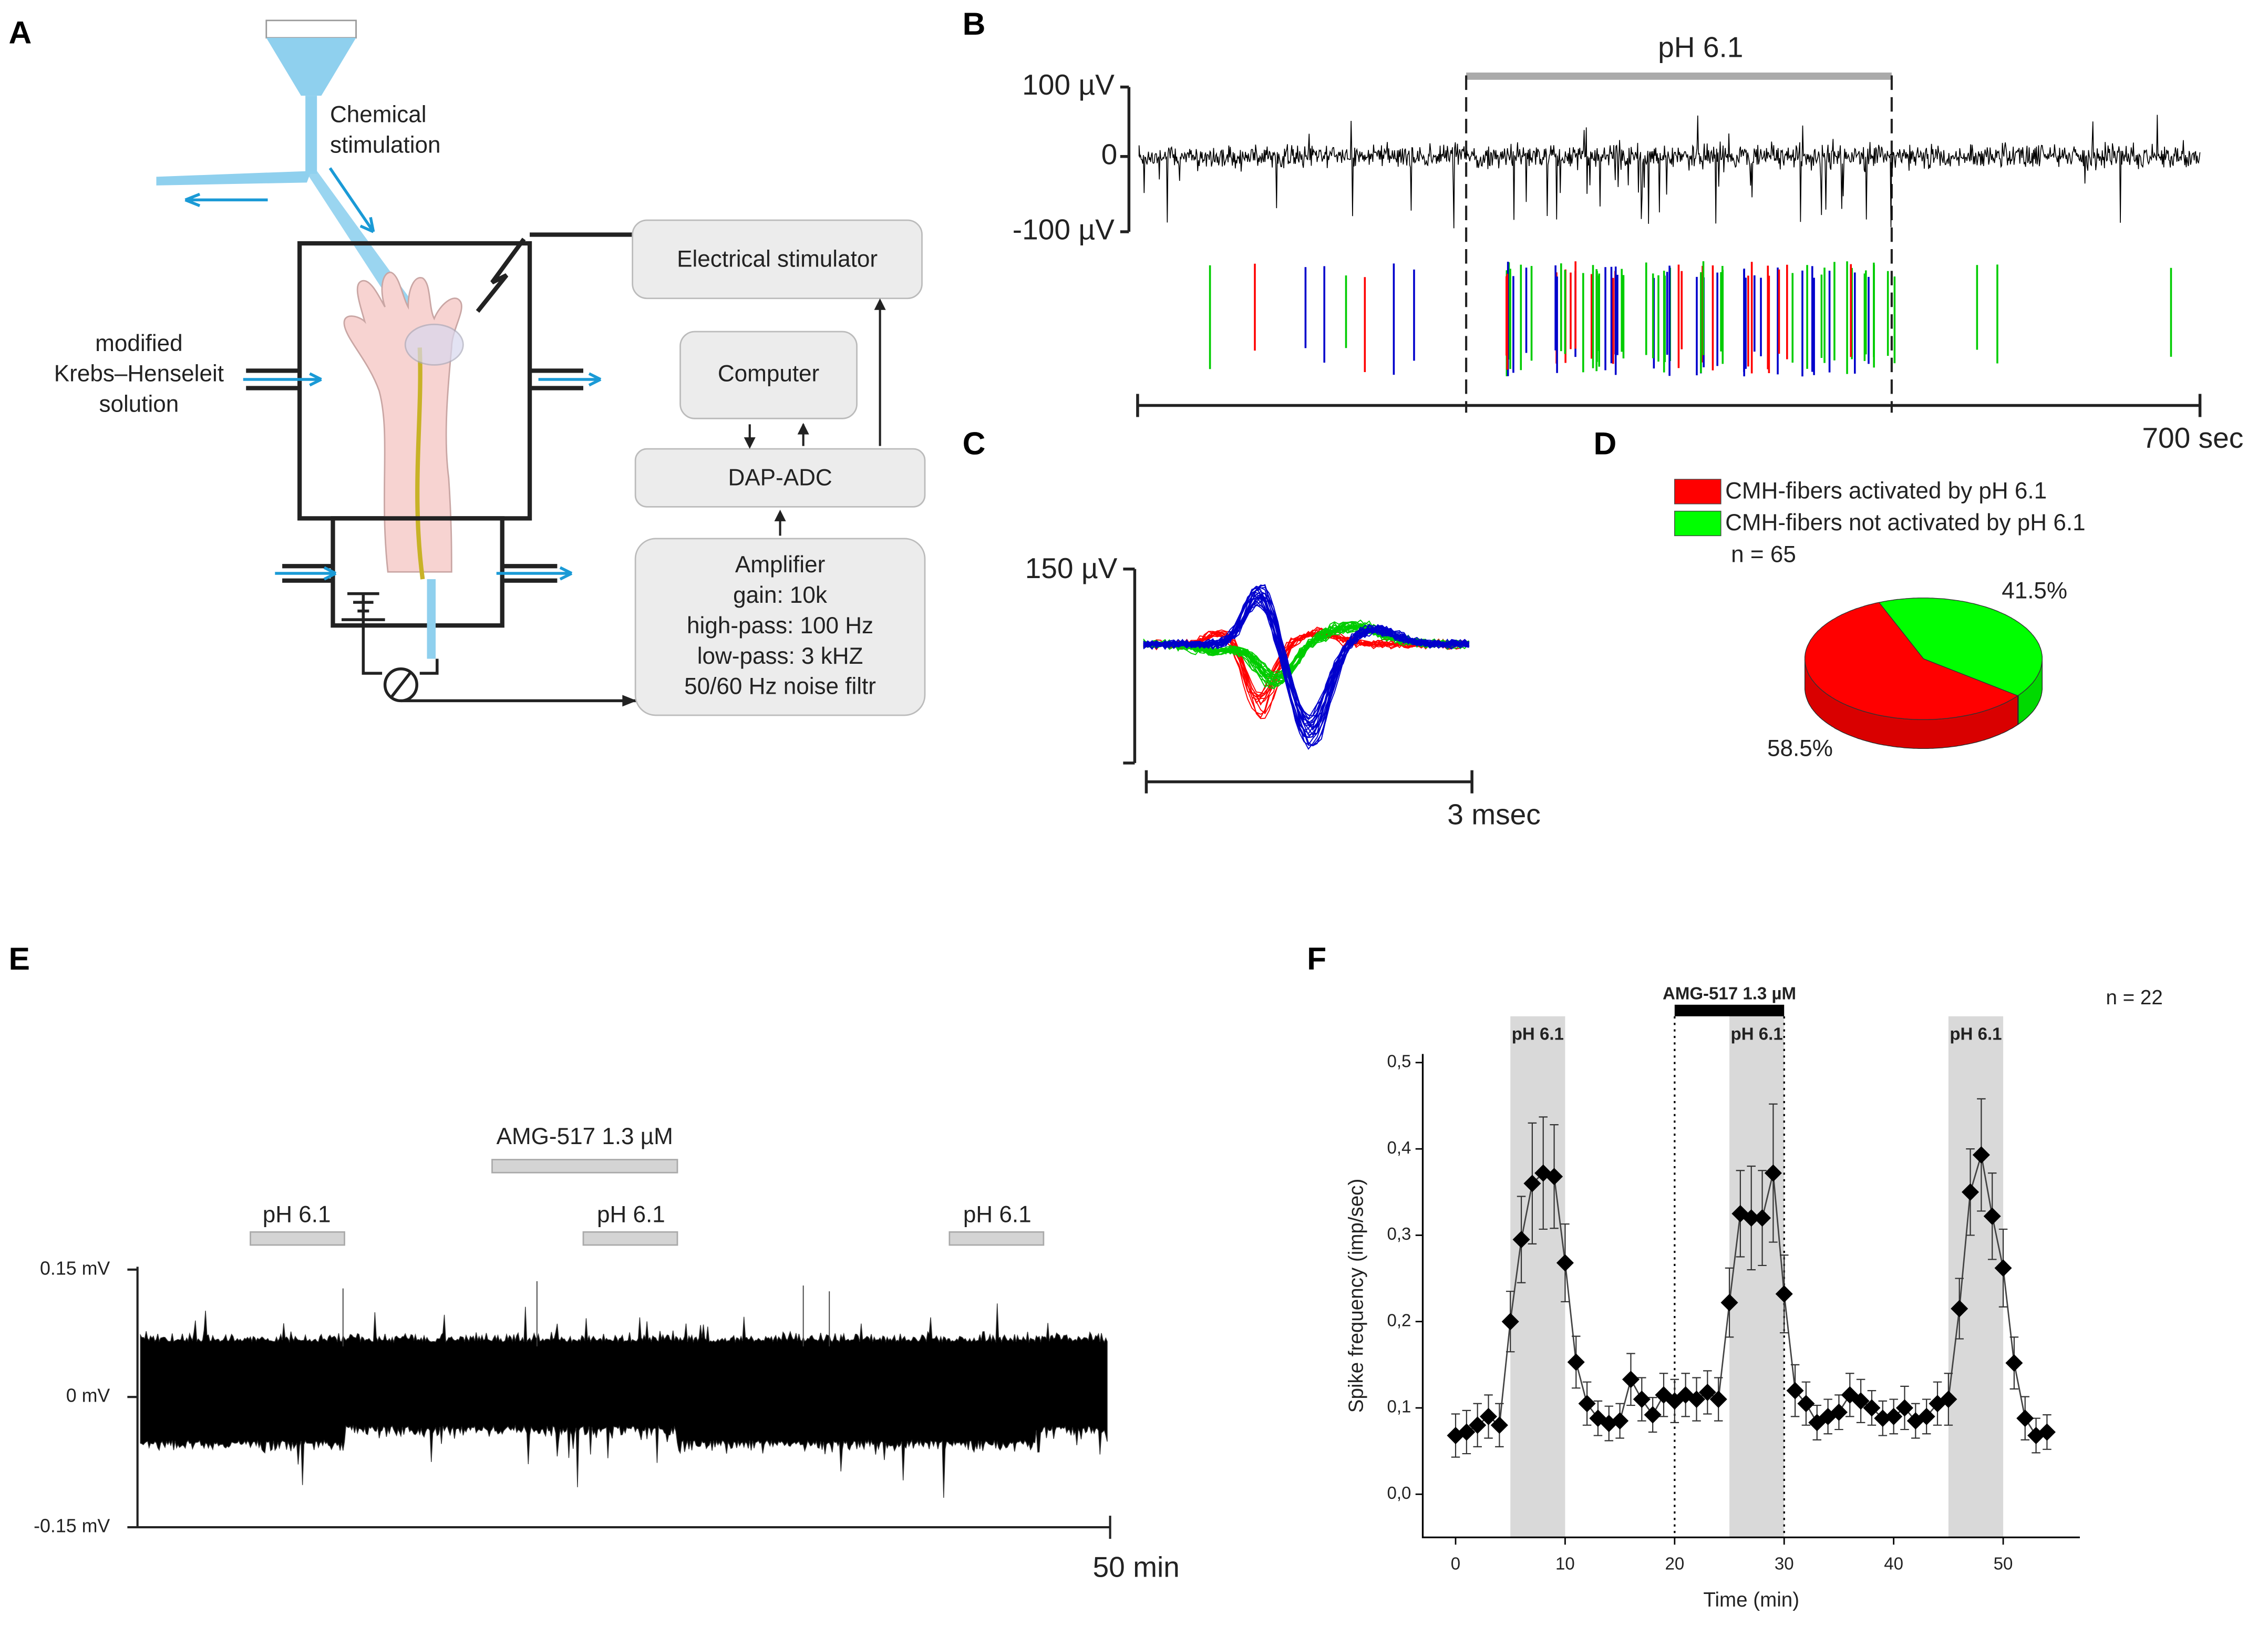  What do you see at coordinates (1893, 1563) in the screenshot?
I see `x-tick-label: 40` at bounding box center [1893, 1563].